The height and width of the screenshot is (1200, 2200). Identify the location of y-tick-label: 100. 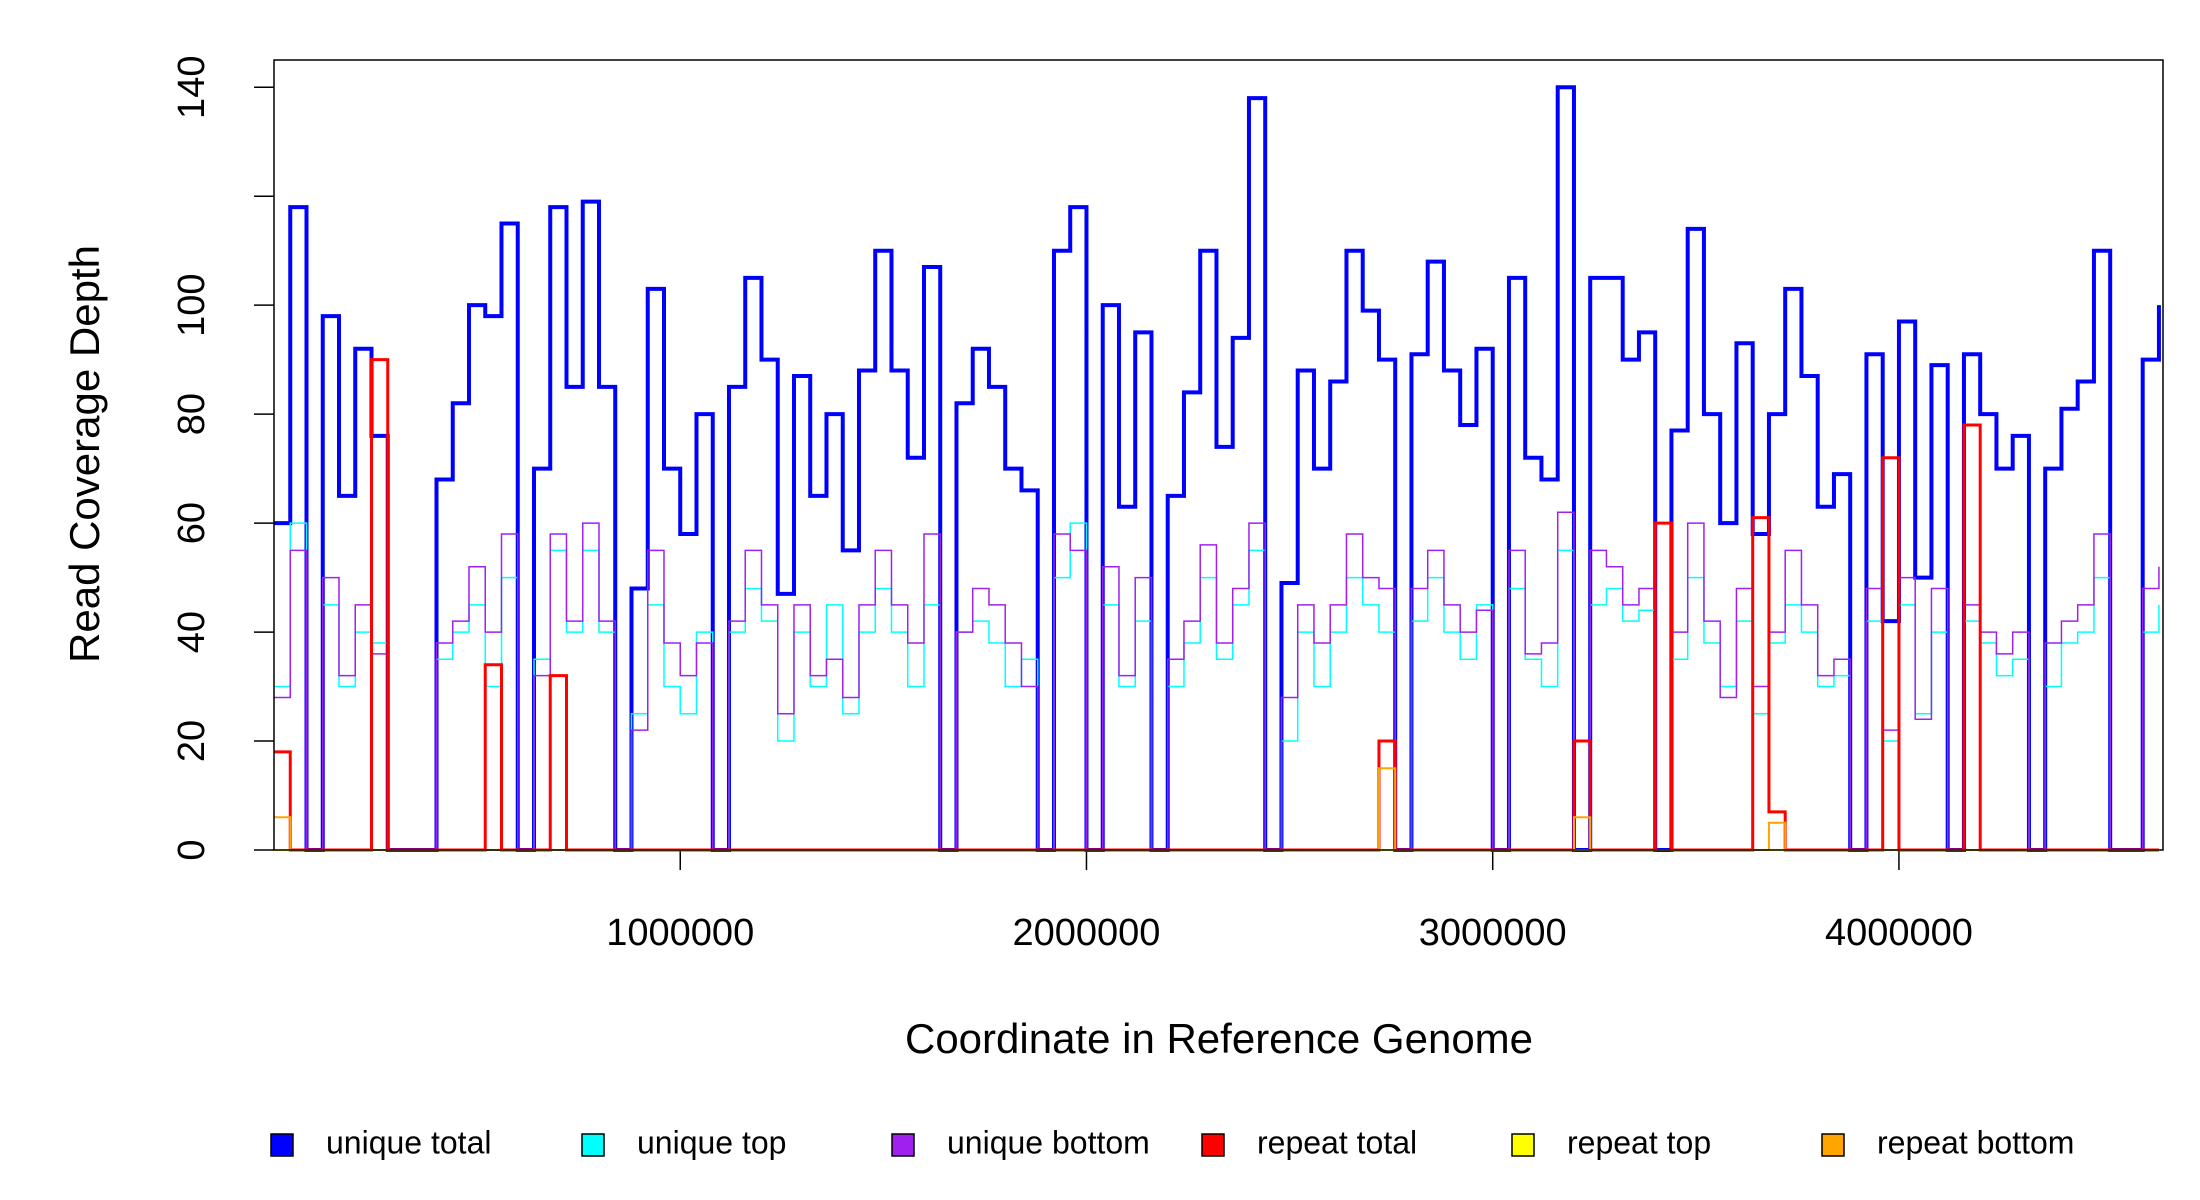
(192, 304).